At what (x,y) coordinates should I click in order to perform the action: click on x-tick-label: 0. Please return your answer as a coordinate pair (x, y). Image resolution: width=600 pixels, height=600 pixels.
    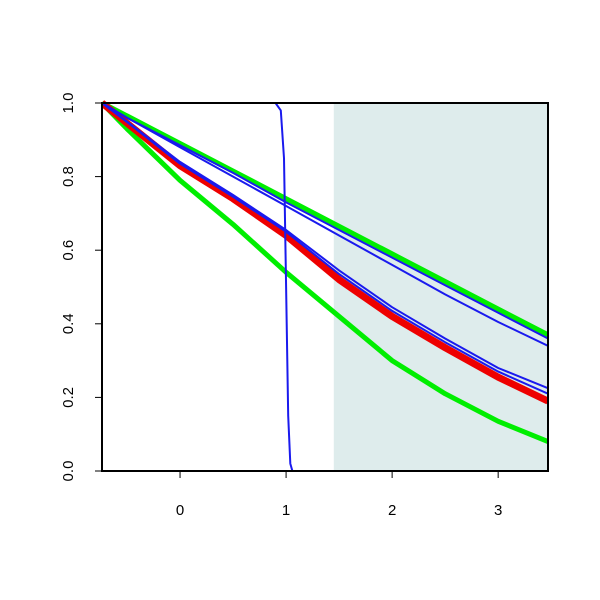
    Looking at the image, I should click on (180, 510).